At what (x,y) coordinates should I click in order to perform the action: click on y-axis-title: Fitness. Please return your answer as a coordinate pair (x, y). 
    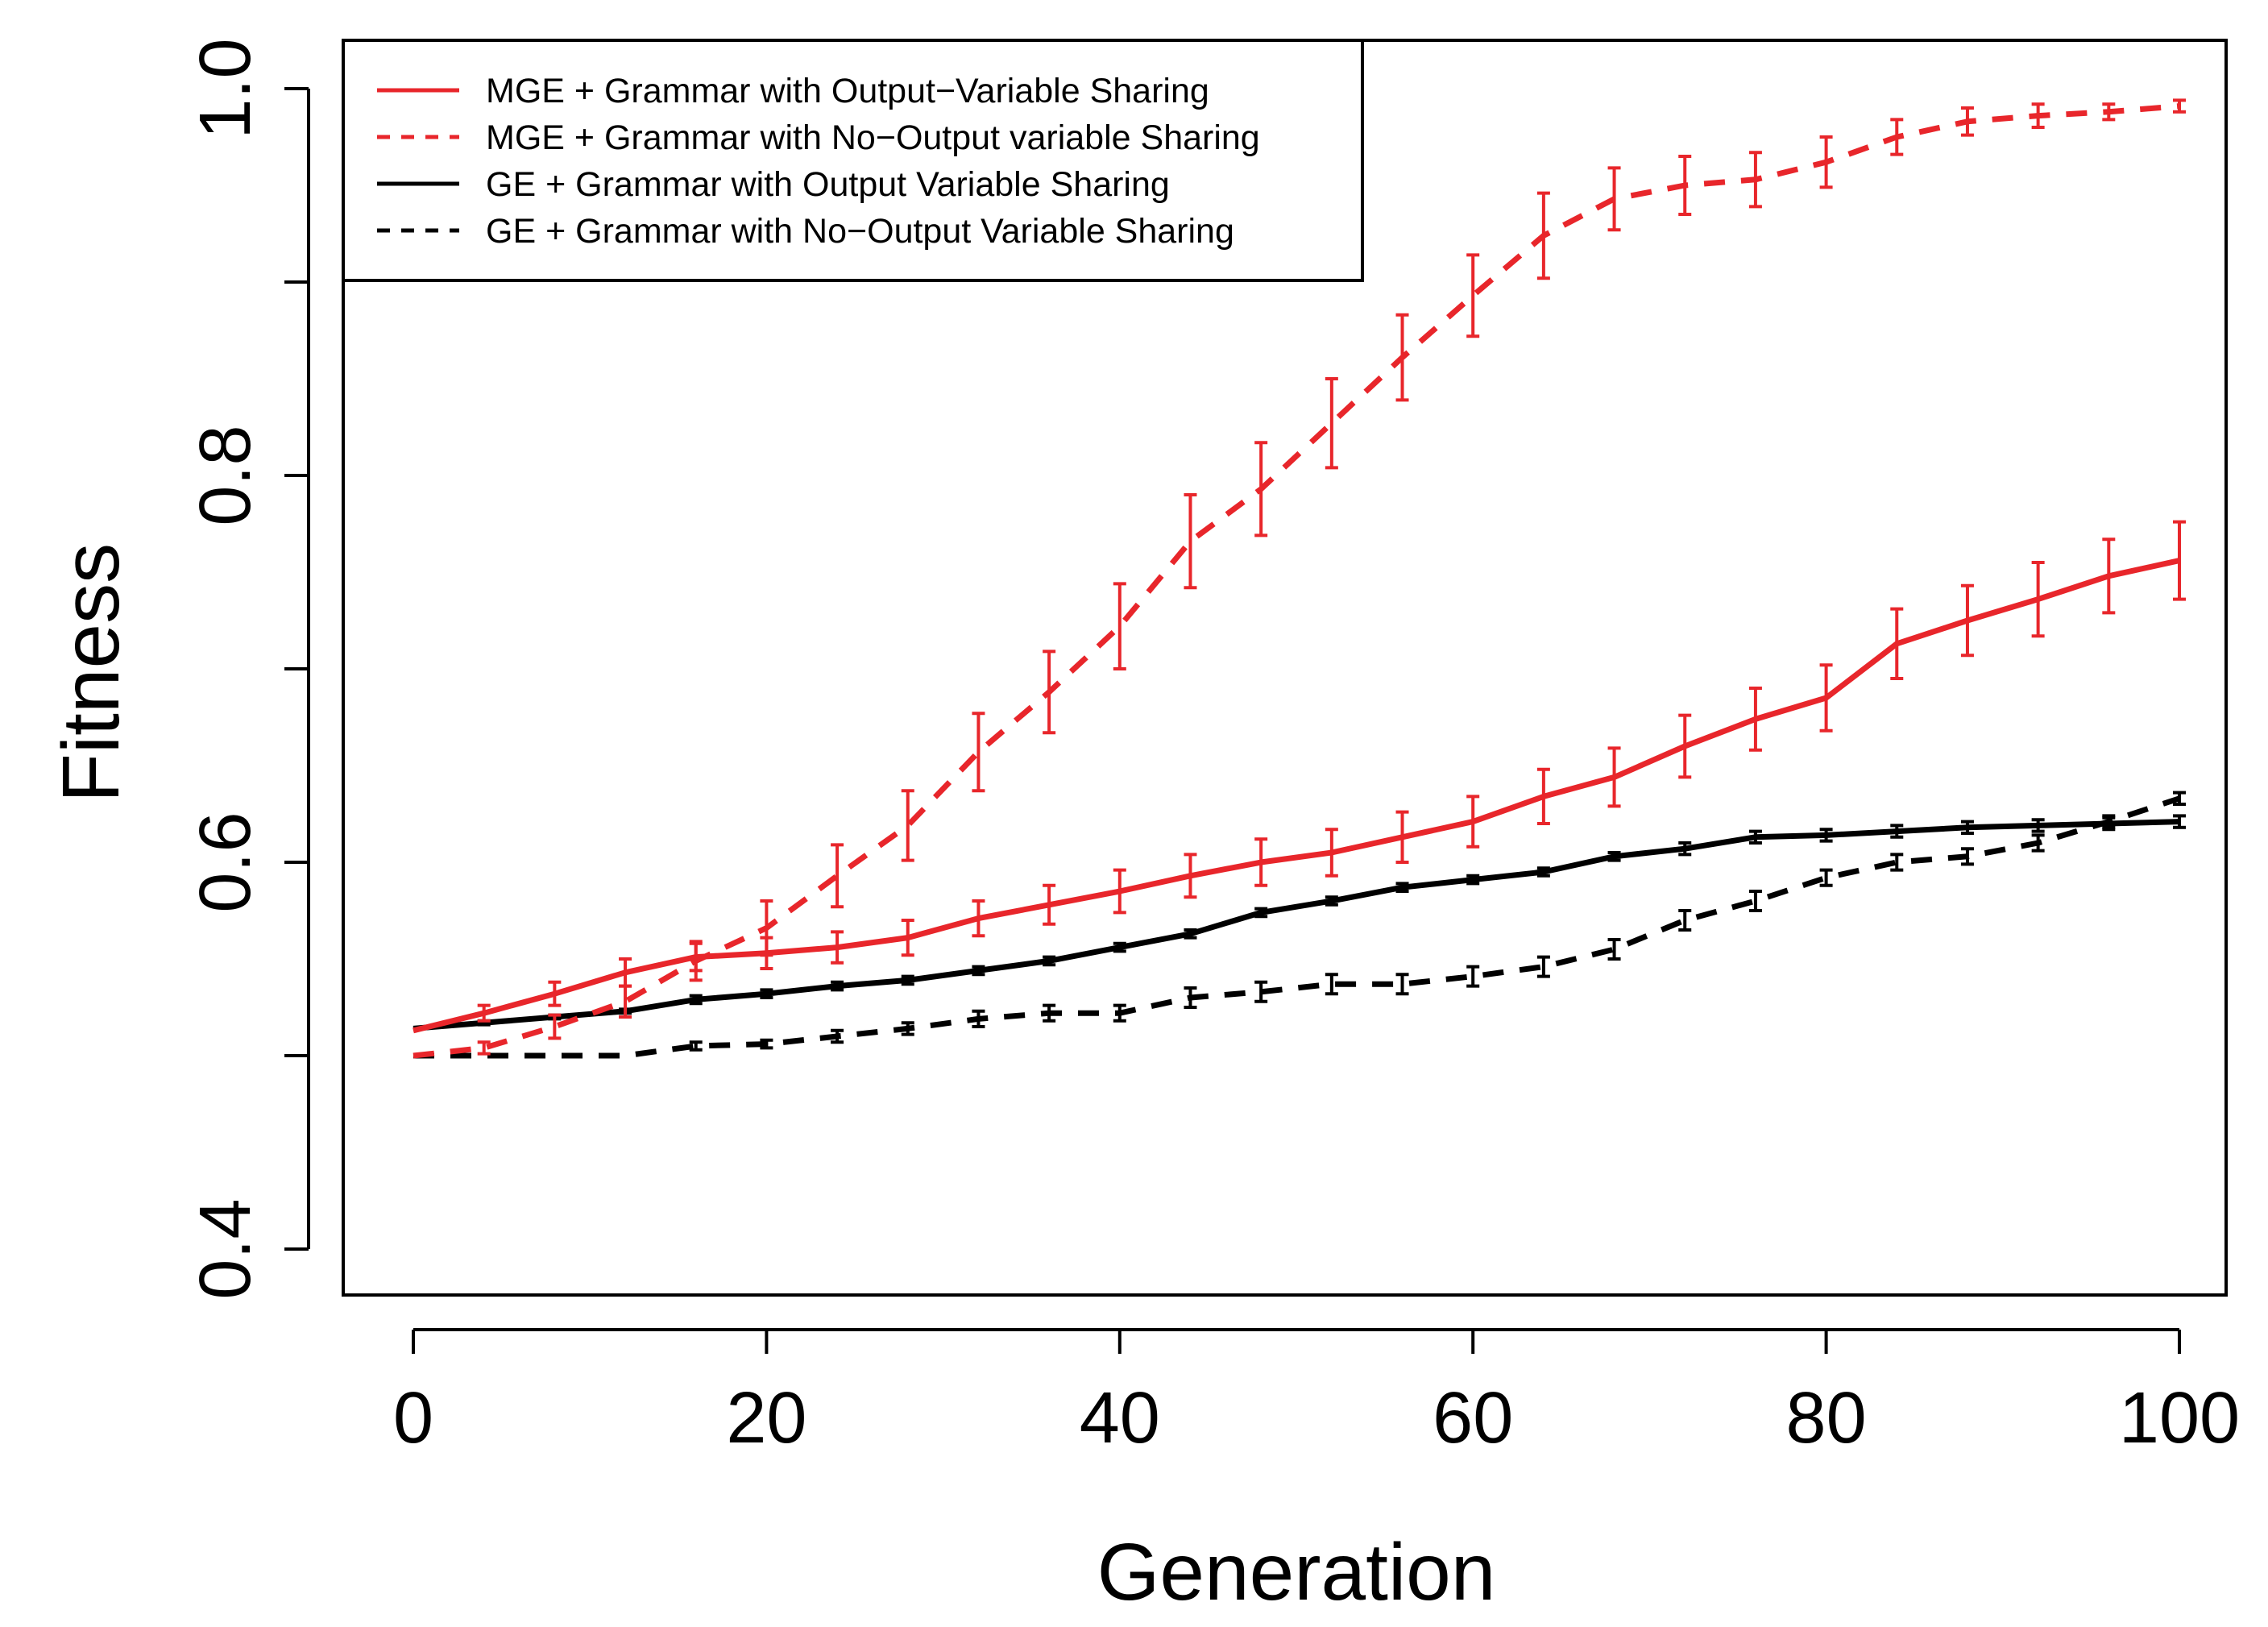
    Looking at the image, I should click on (91, 673).